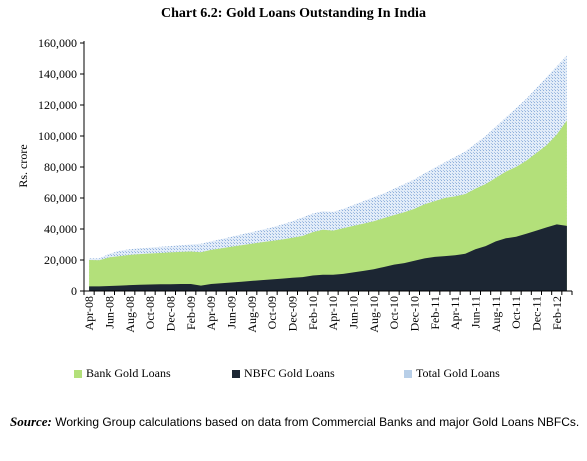 This screenshot has width=587, height=461. What do you see at coordinates (31, 421) in the screenshot?
I see `source-label: Source:` at bounding box center [31, 421].